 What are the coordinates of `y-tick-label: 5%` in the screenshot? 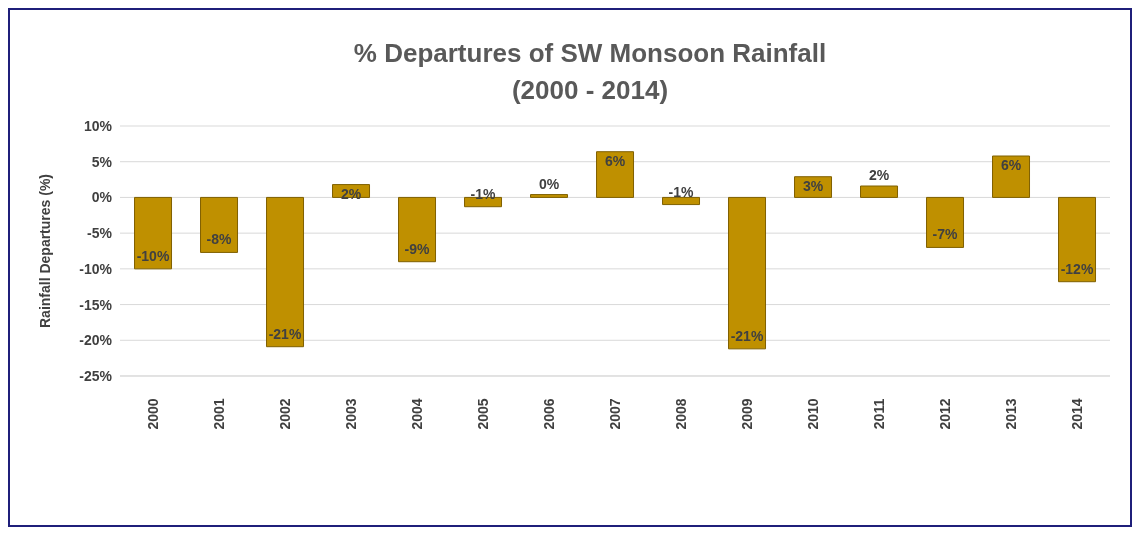 It's located at (102, 161).